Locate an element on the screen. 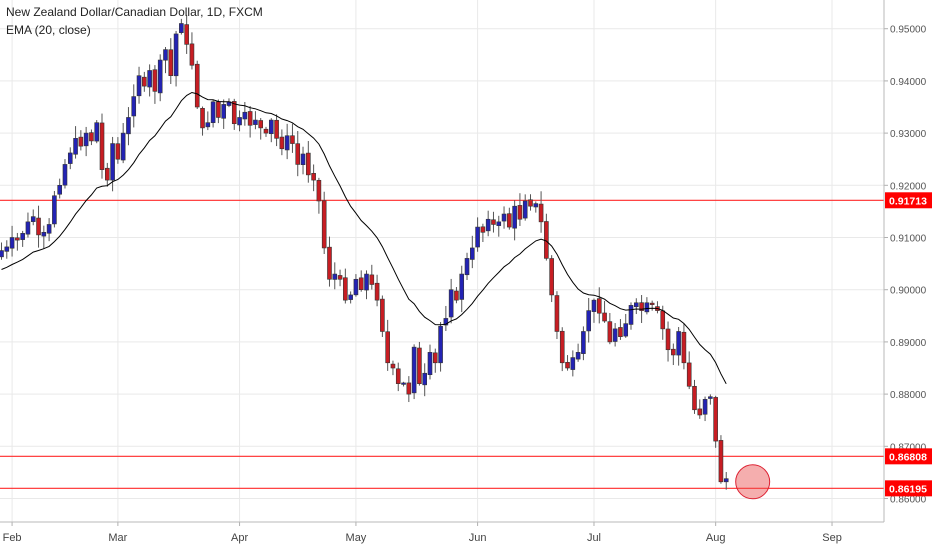 The height and width of the screenshot is (555, 932). x-tick-label: May is located at coordinates (356, 538).